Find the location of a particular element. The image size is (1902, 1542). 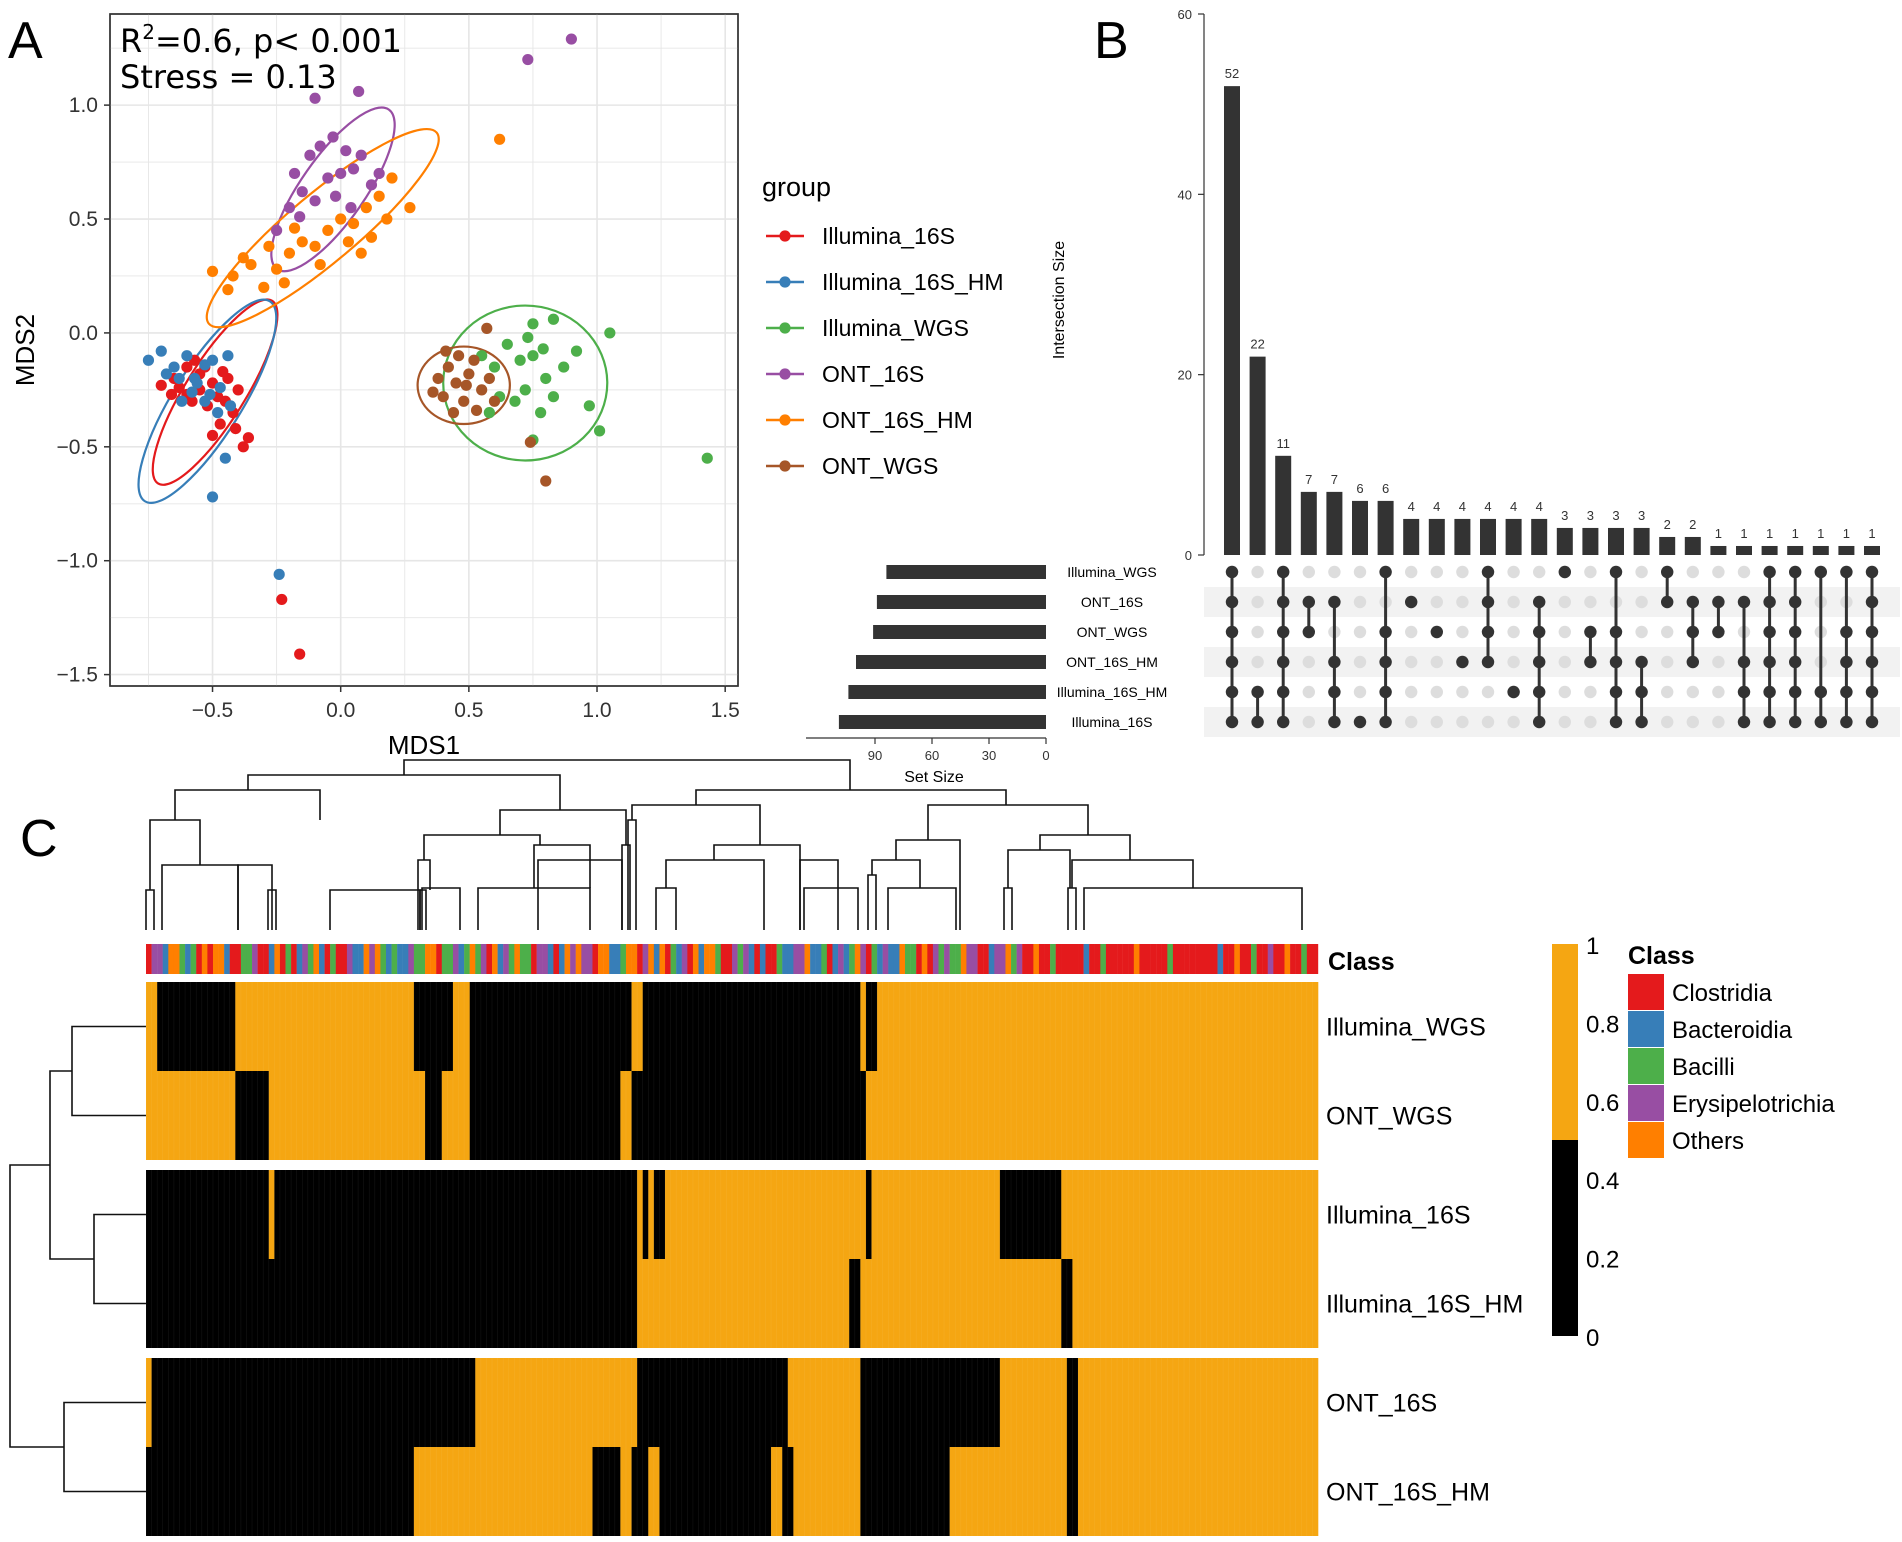

intersection-bar-label: 7 is located at coordinates (1308, 479).